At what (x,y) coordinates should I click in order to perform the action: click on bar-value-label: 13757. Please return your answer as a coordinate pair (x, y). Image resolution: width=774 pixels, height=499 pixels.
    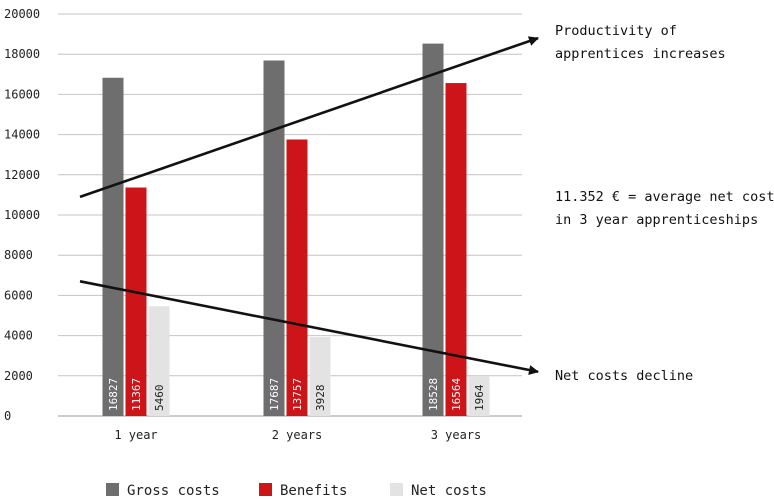
    Looking at the image, I should click on (297, 394).